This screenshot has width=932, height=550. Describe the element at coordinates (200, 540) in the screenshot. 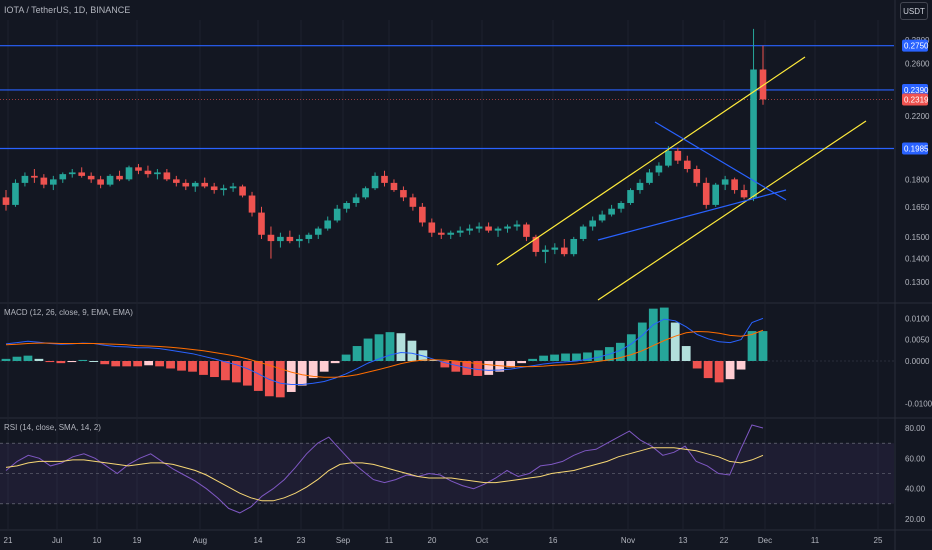

I see `time-tick-label: Aug` at that location.